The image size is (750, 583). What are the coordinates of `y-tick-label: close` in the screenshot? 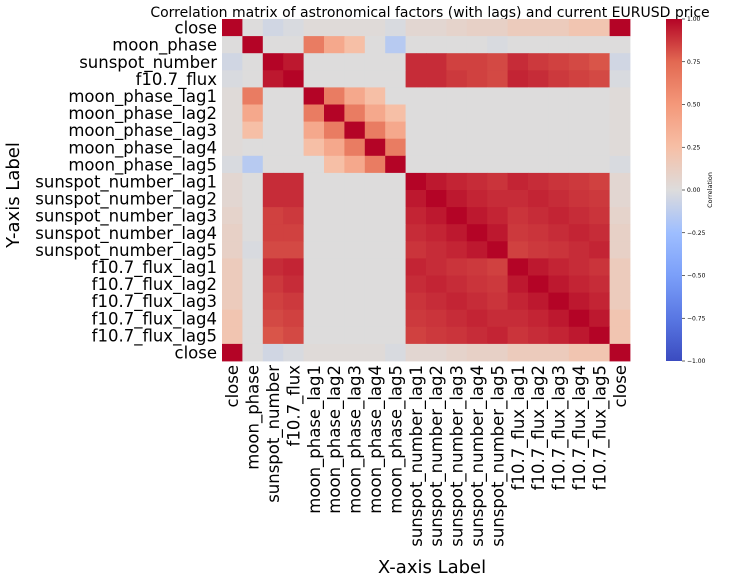 It's located at (196, 352).